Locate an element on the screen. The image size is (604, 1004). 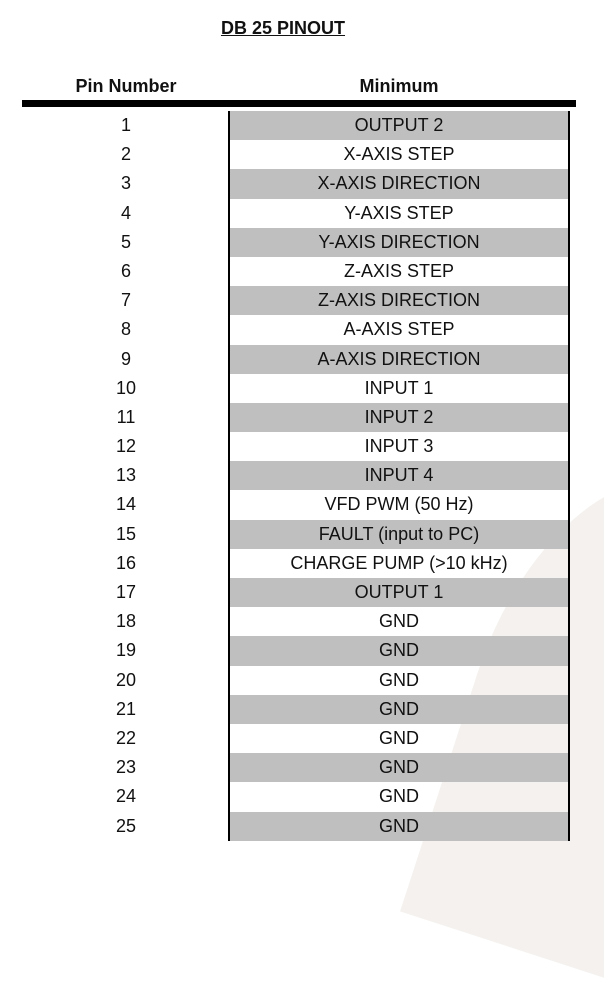
column-header-minimum: Minimum is located at coordinates (399, 86).